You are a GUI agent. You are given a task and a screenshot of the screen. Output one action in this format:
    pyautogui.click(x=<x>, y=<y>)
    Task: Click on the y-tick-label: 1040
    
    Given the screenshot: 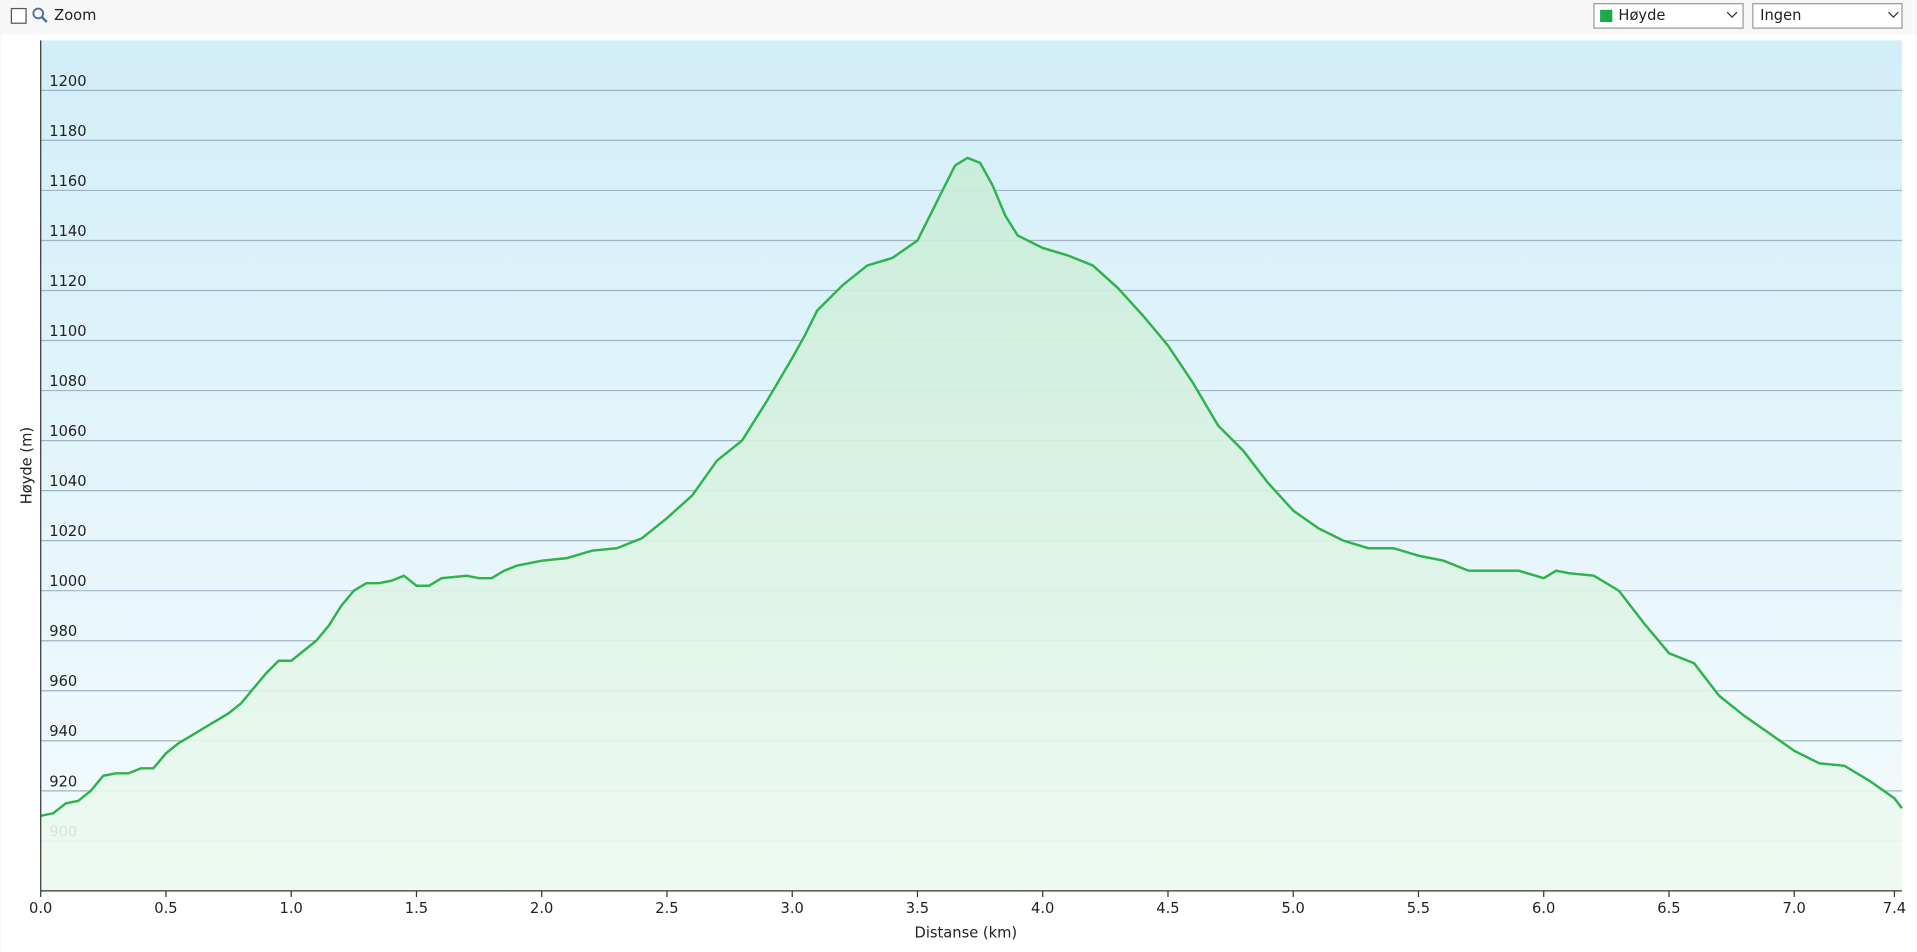 What is the action you would take?
    pyautogui.click(x=67, y=481)
    